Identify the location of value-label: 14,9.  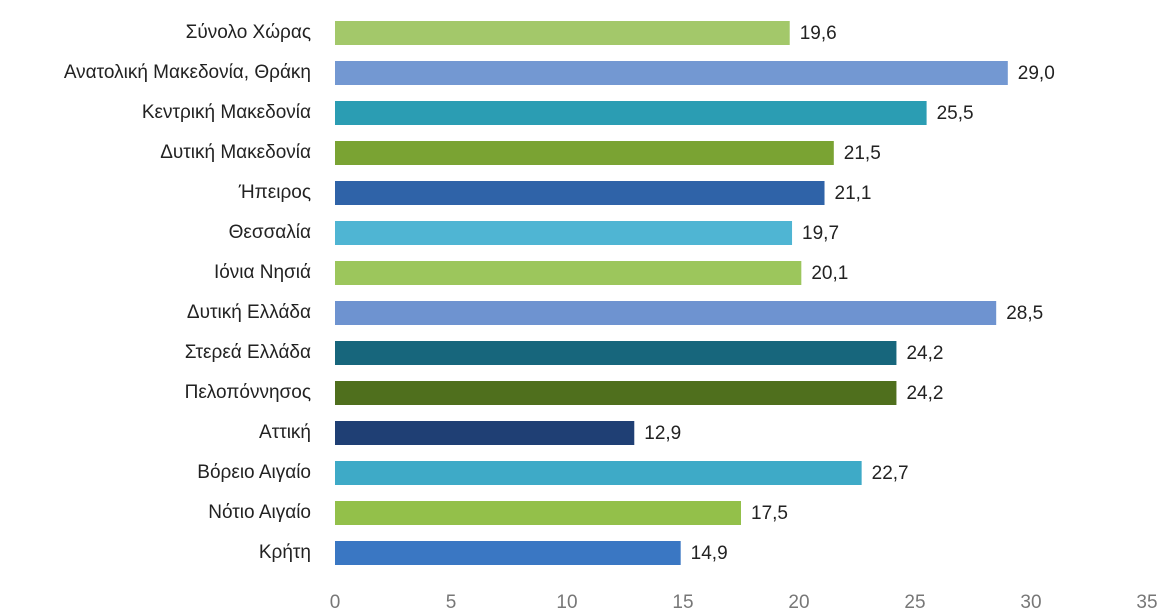
(709, 553).